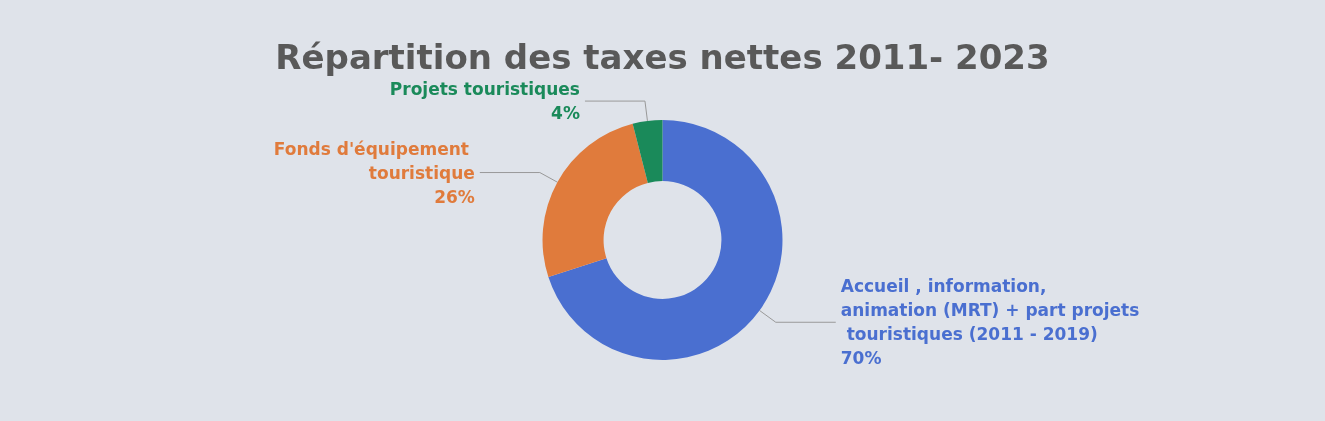  What do you see at coordinates (484, 89) in the screenshot?
I see `slice-label: Projets touristiques` at bounding box center [484, 89].